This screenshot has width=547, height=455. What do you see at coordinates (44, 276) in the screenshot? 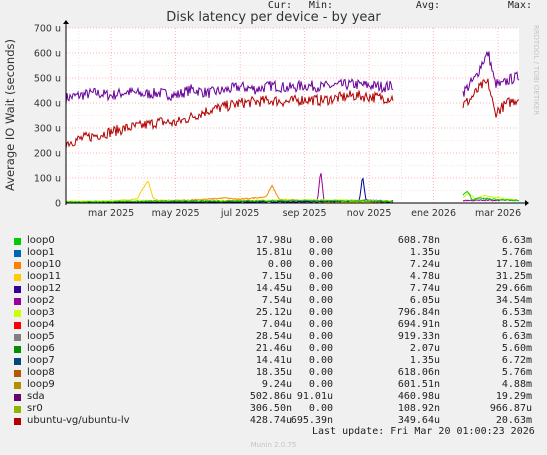
I see `legend-series-name: loop11` at bounding box center [44, 276].